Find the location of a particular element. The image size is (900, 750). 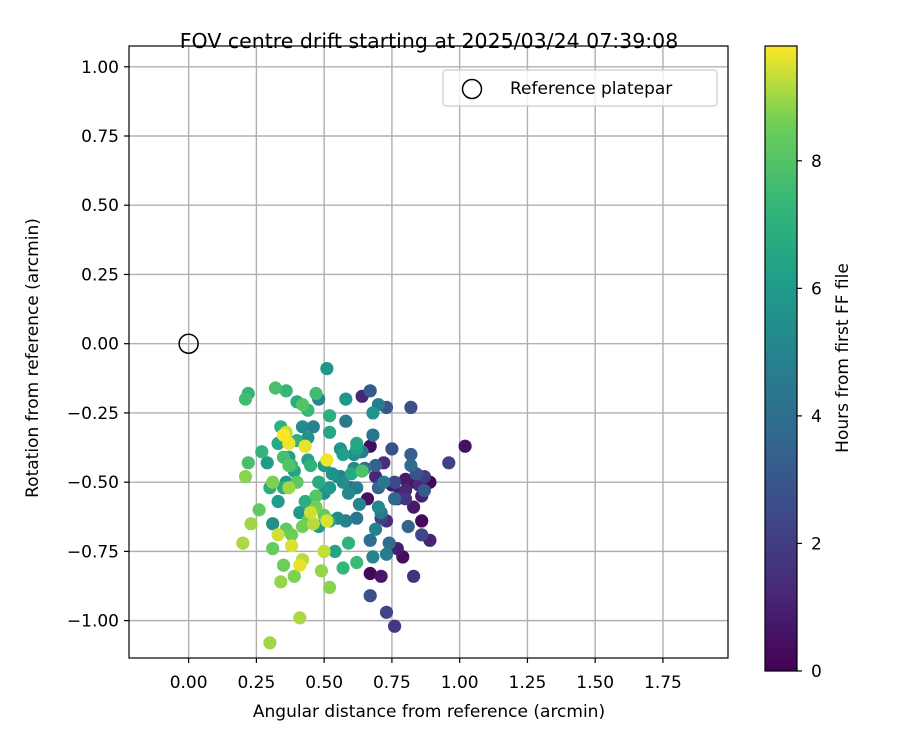

colorbar-tick-label: 2 is located at coordinates (816, 544).